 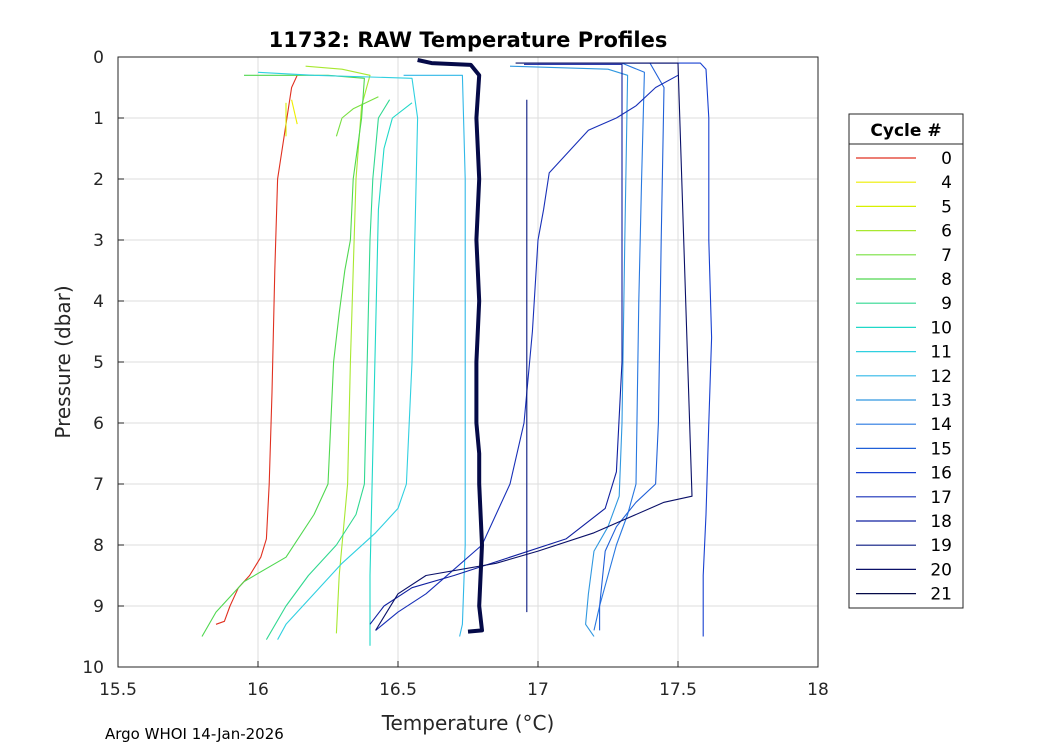 What do you see at coordinates (468, 723) in the screenshot?
I see `x-axis-label: Temperature (°C)` at bounding box center [468, 723].